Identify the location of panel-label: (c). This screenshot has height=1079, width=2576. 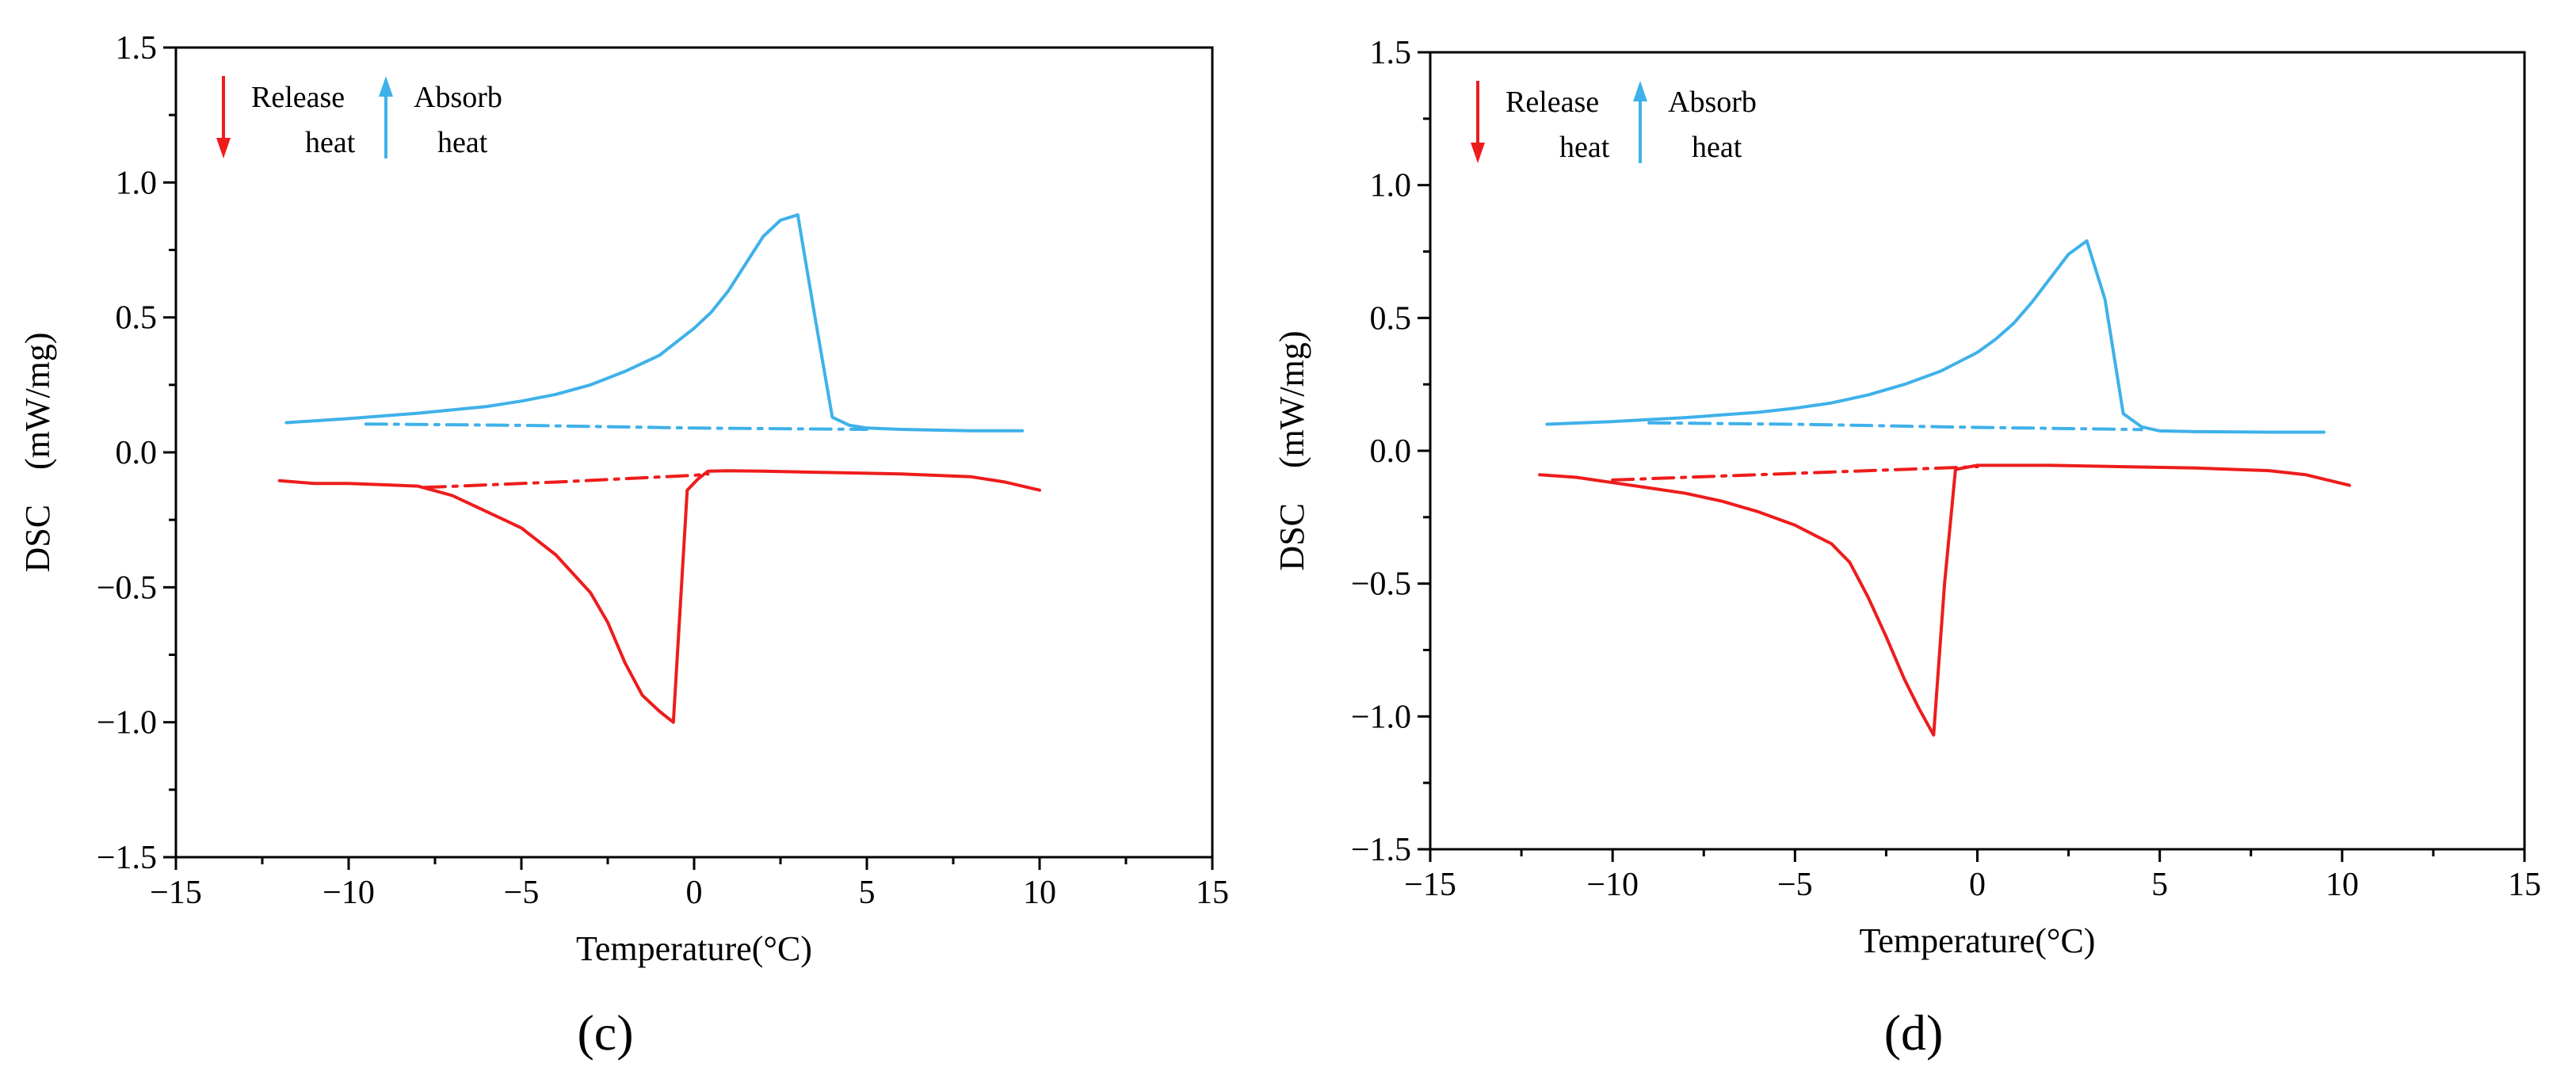
(605, 1033).